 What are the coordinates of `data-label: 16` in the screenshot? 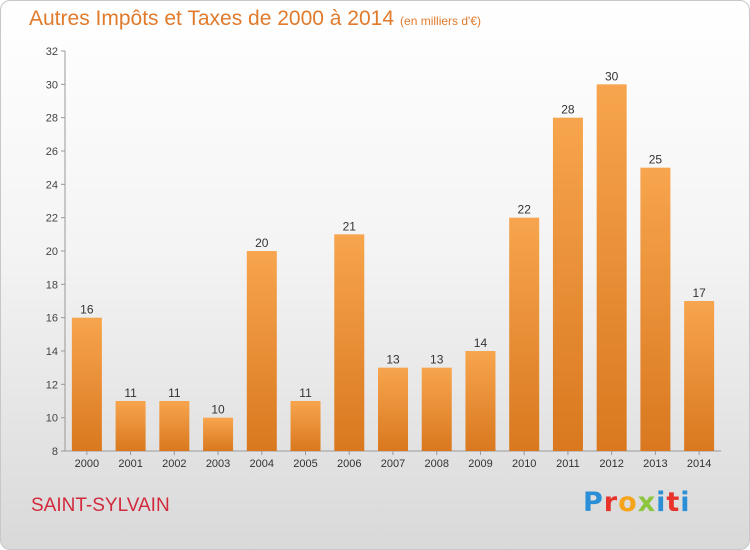 It's located at (87, 310).